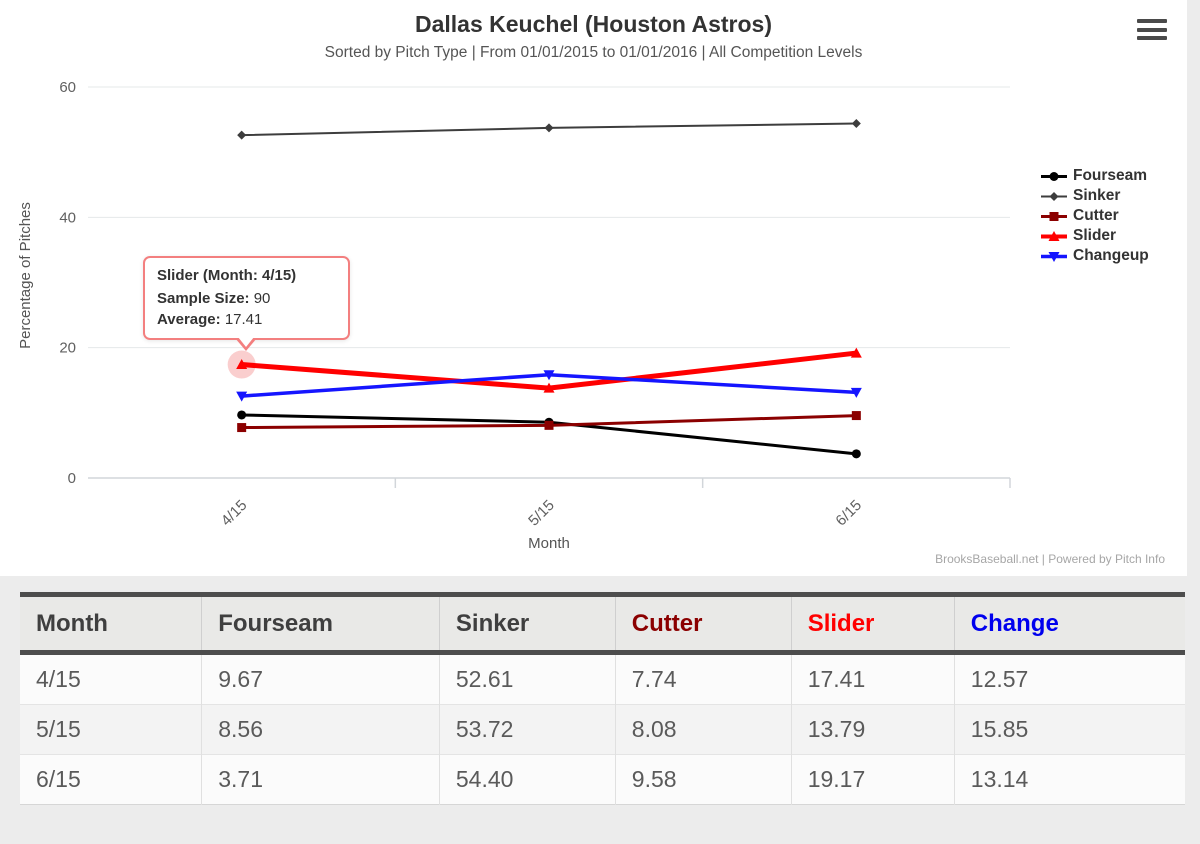  Describe the element at coordinates (848, 513) in the screenshot. I see `x-tick-label: 6/15` at that location.